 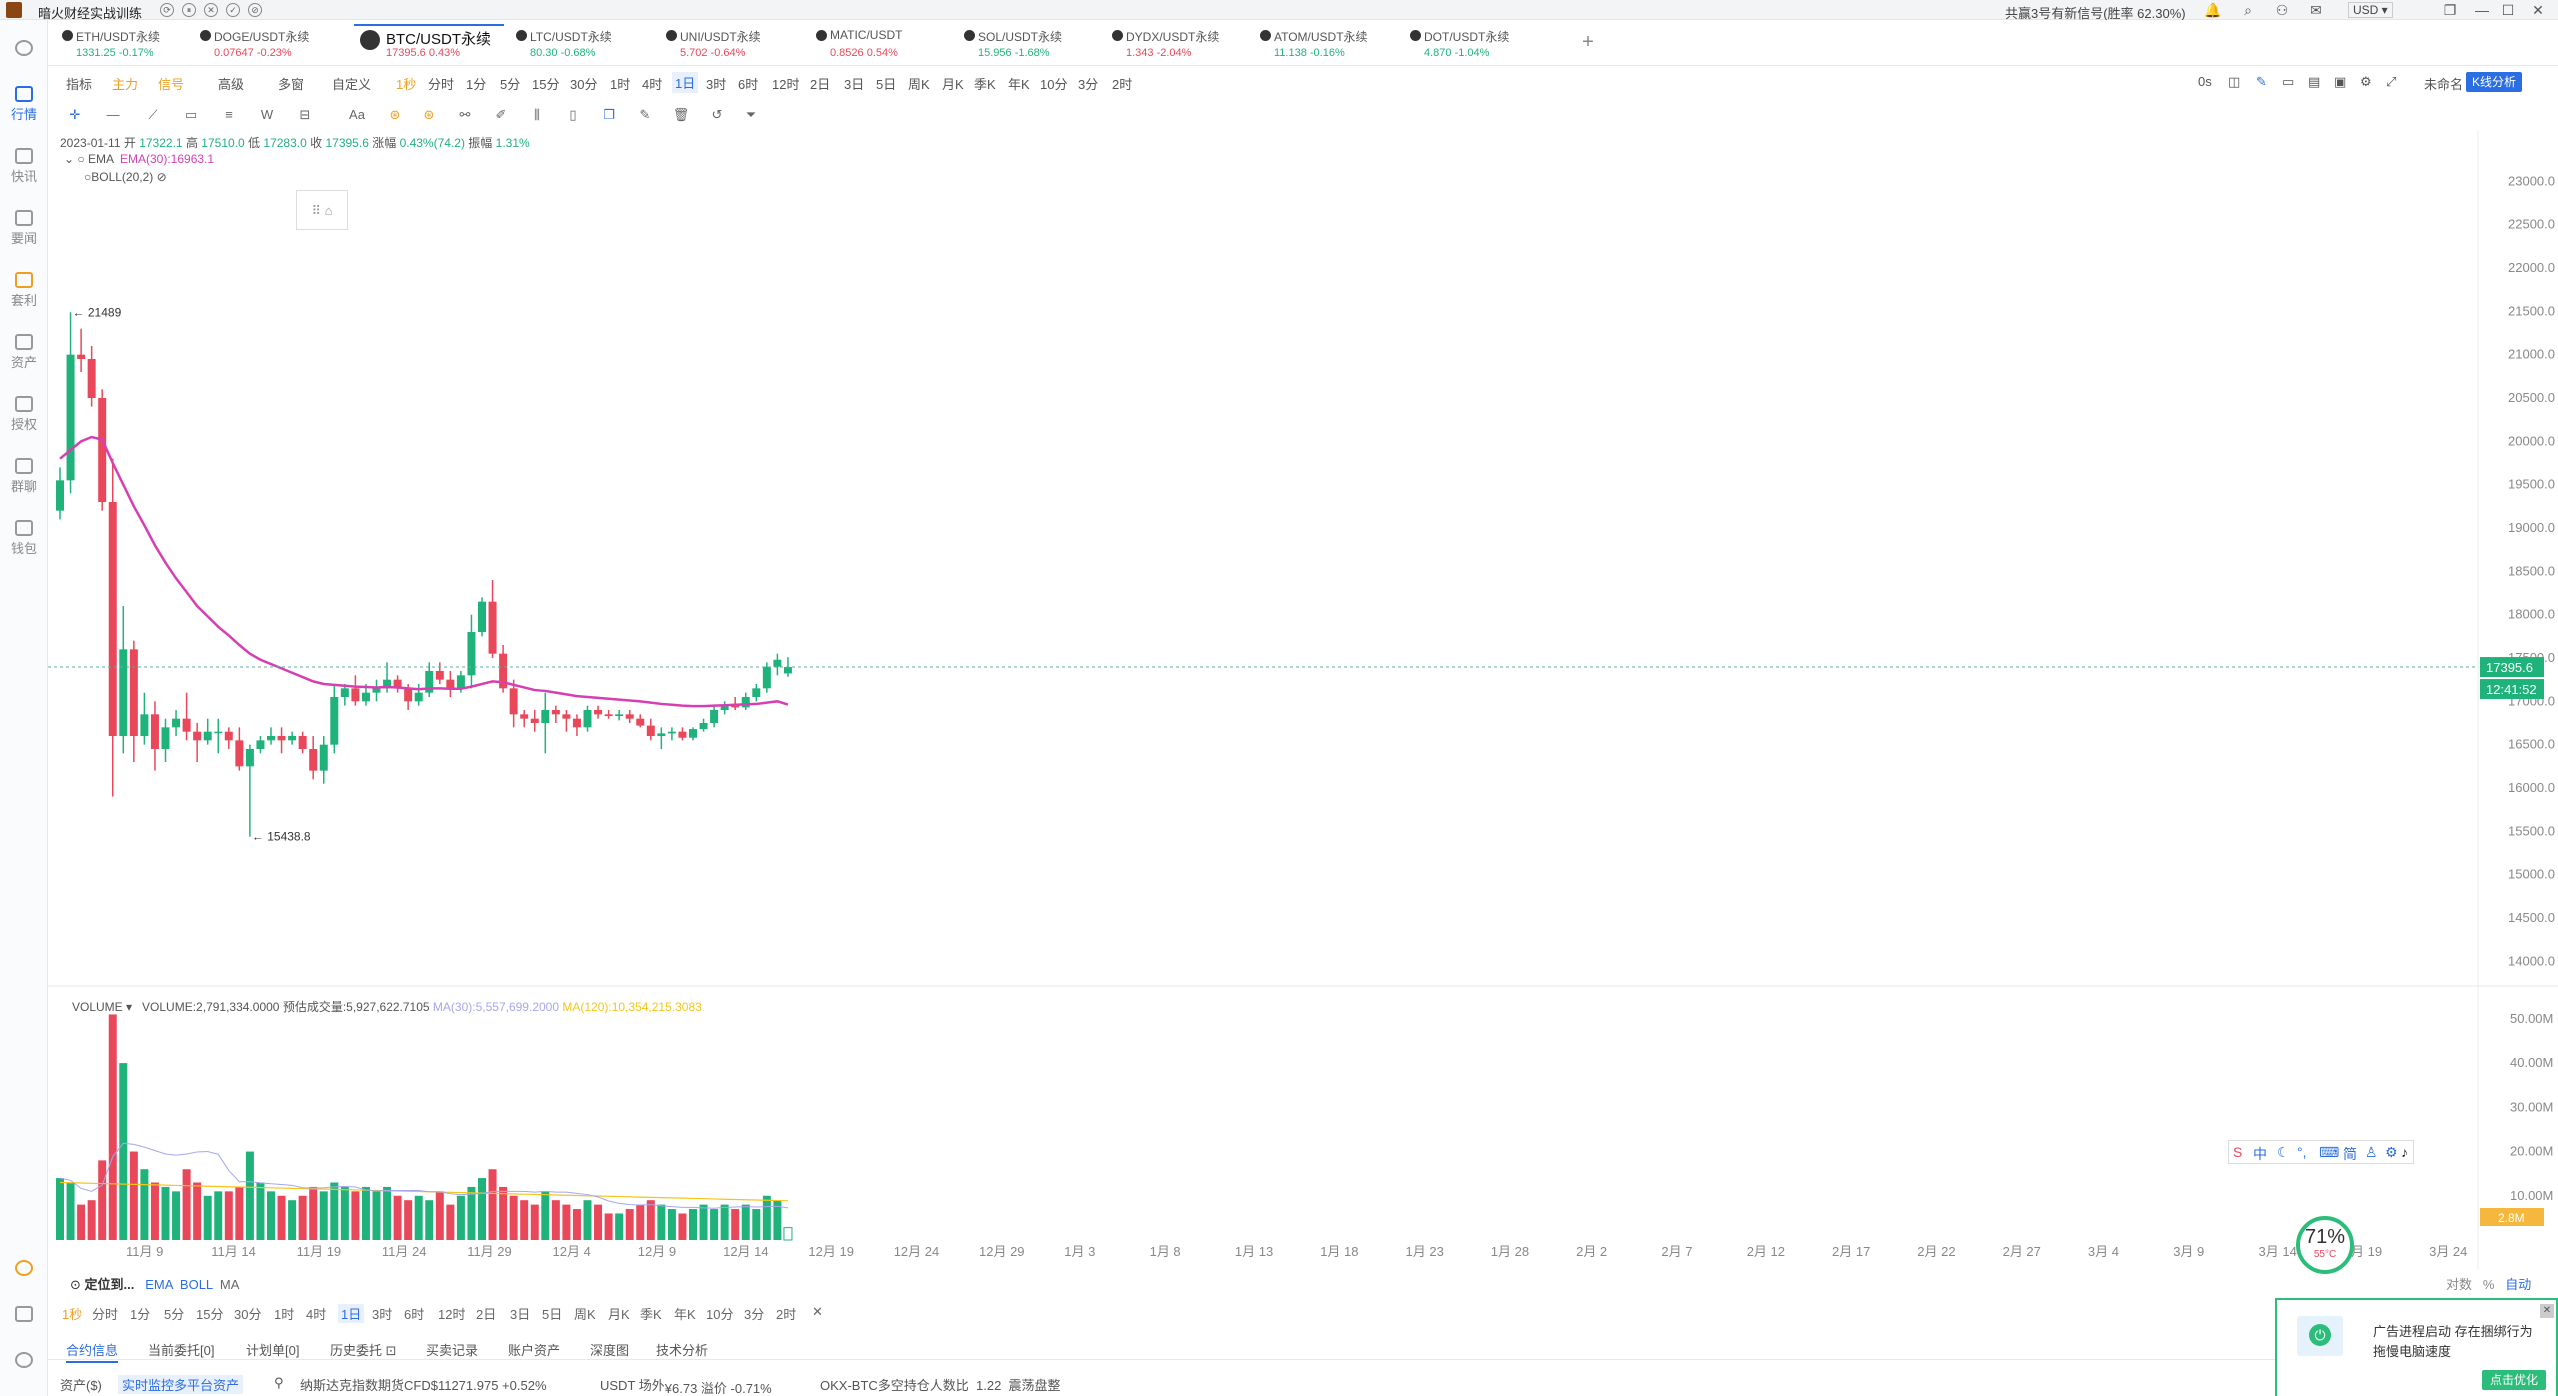 What do you see at coordinates (395, 114) in the screenshot?
I see `magnet-icon: ⊛` at bounding box center [395, 114].